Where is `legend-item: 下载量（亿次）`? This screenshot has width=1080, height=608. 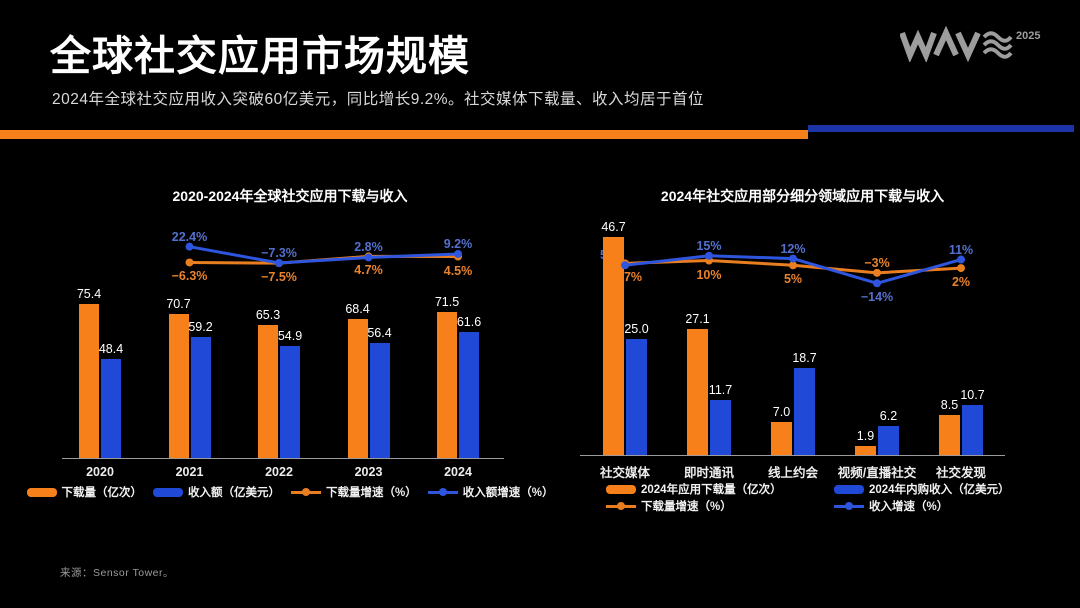 legend-item: 下载量（亿次） is located at coordinates (84, 492).